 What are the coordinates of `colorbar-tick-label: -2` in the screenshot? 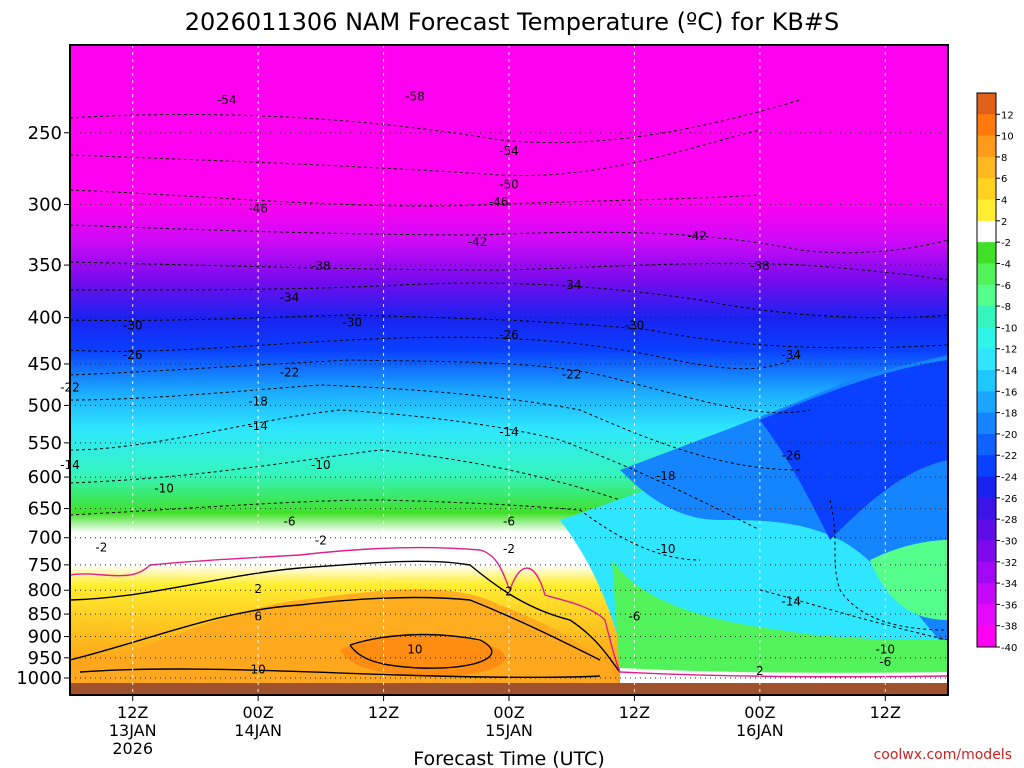 It's located at (1006, 243).